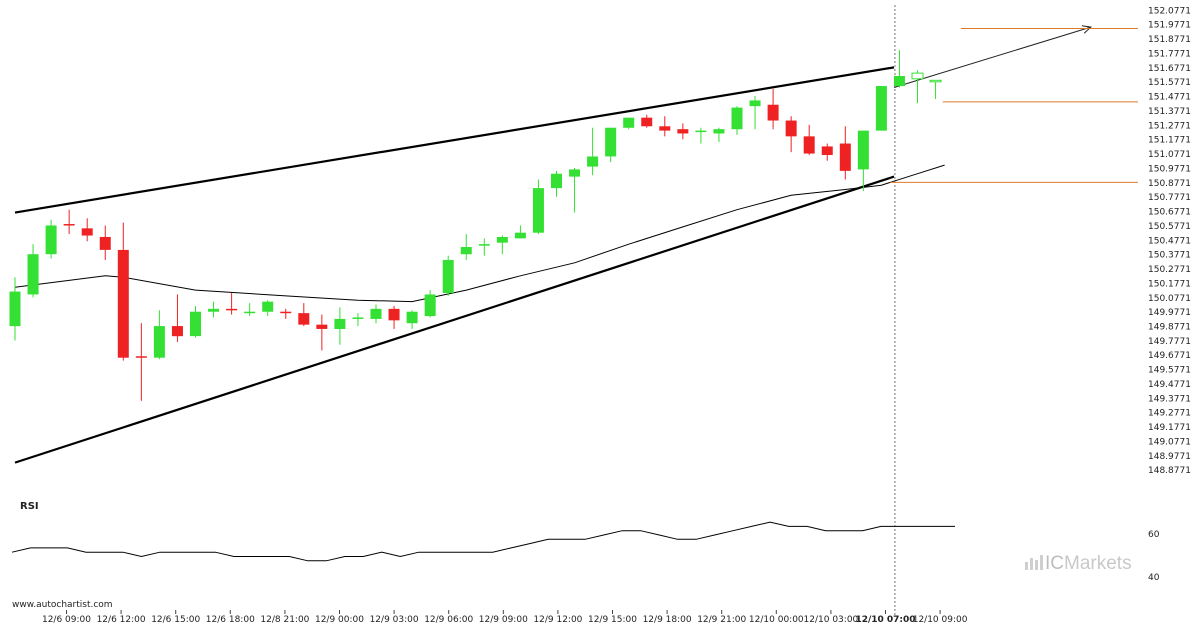 The width and height of the screenshot is (1200, 630). Describe the element at coordinates (831, 620) in the screenshot. I see `time-tick: 12/10 03:00` at that location.